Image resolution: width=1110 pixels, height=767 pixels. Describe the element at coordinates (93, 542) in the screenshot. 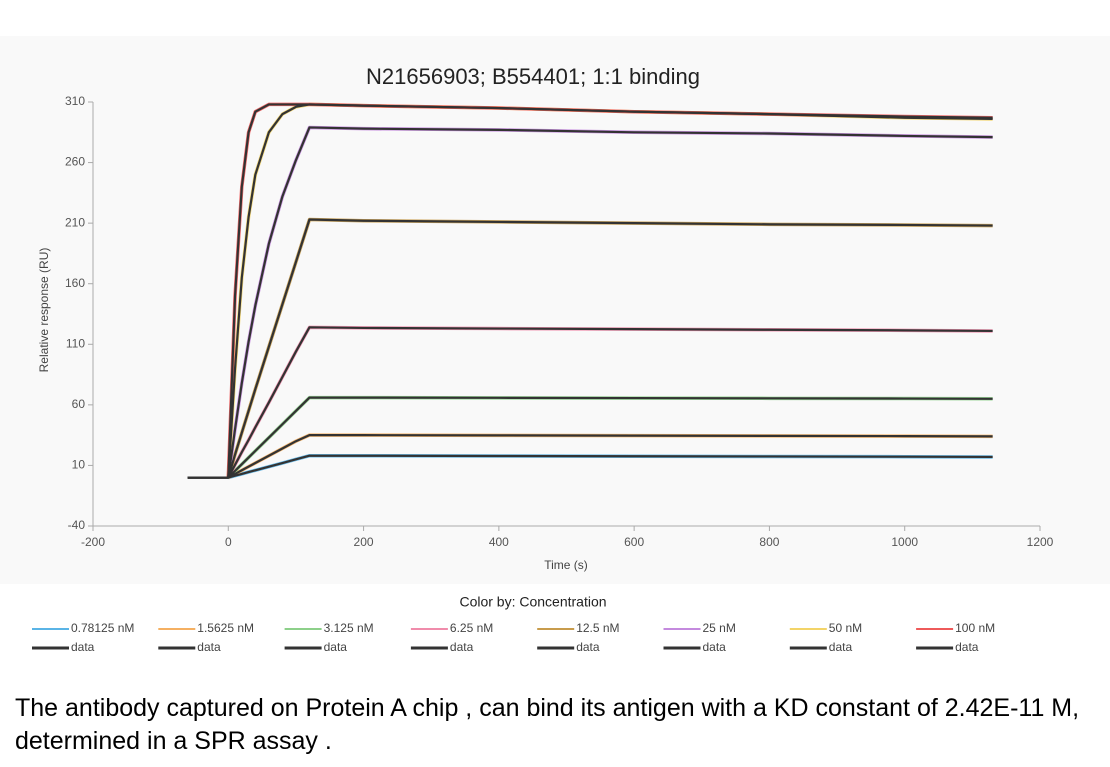

I see `x-tick-label: -200` at that location.